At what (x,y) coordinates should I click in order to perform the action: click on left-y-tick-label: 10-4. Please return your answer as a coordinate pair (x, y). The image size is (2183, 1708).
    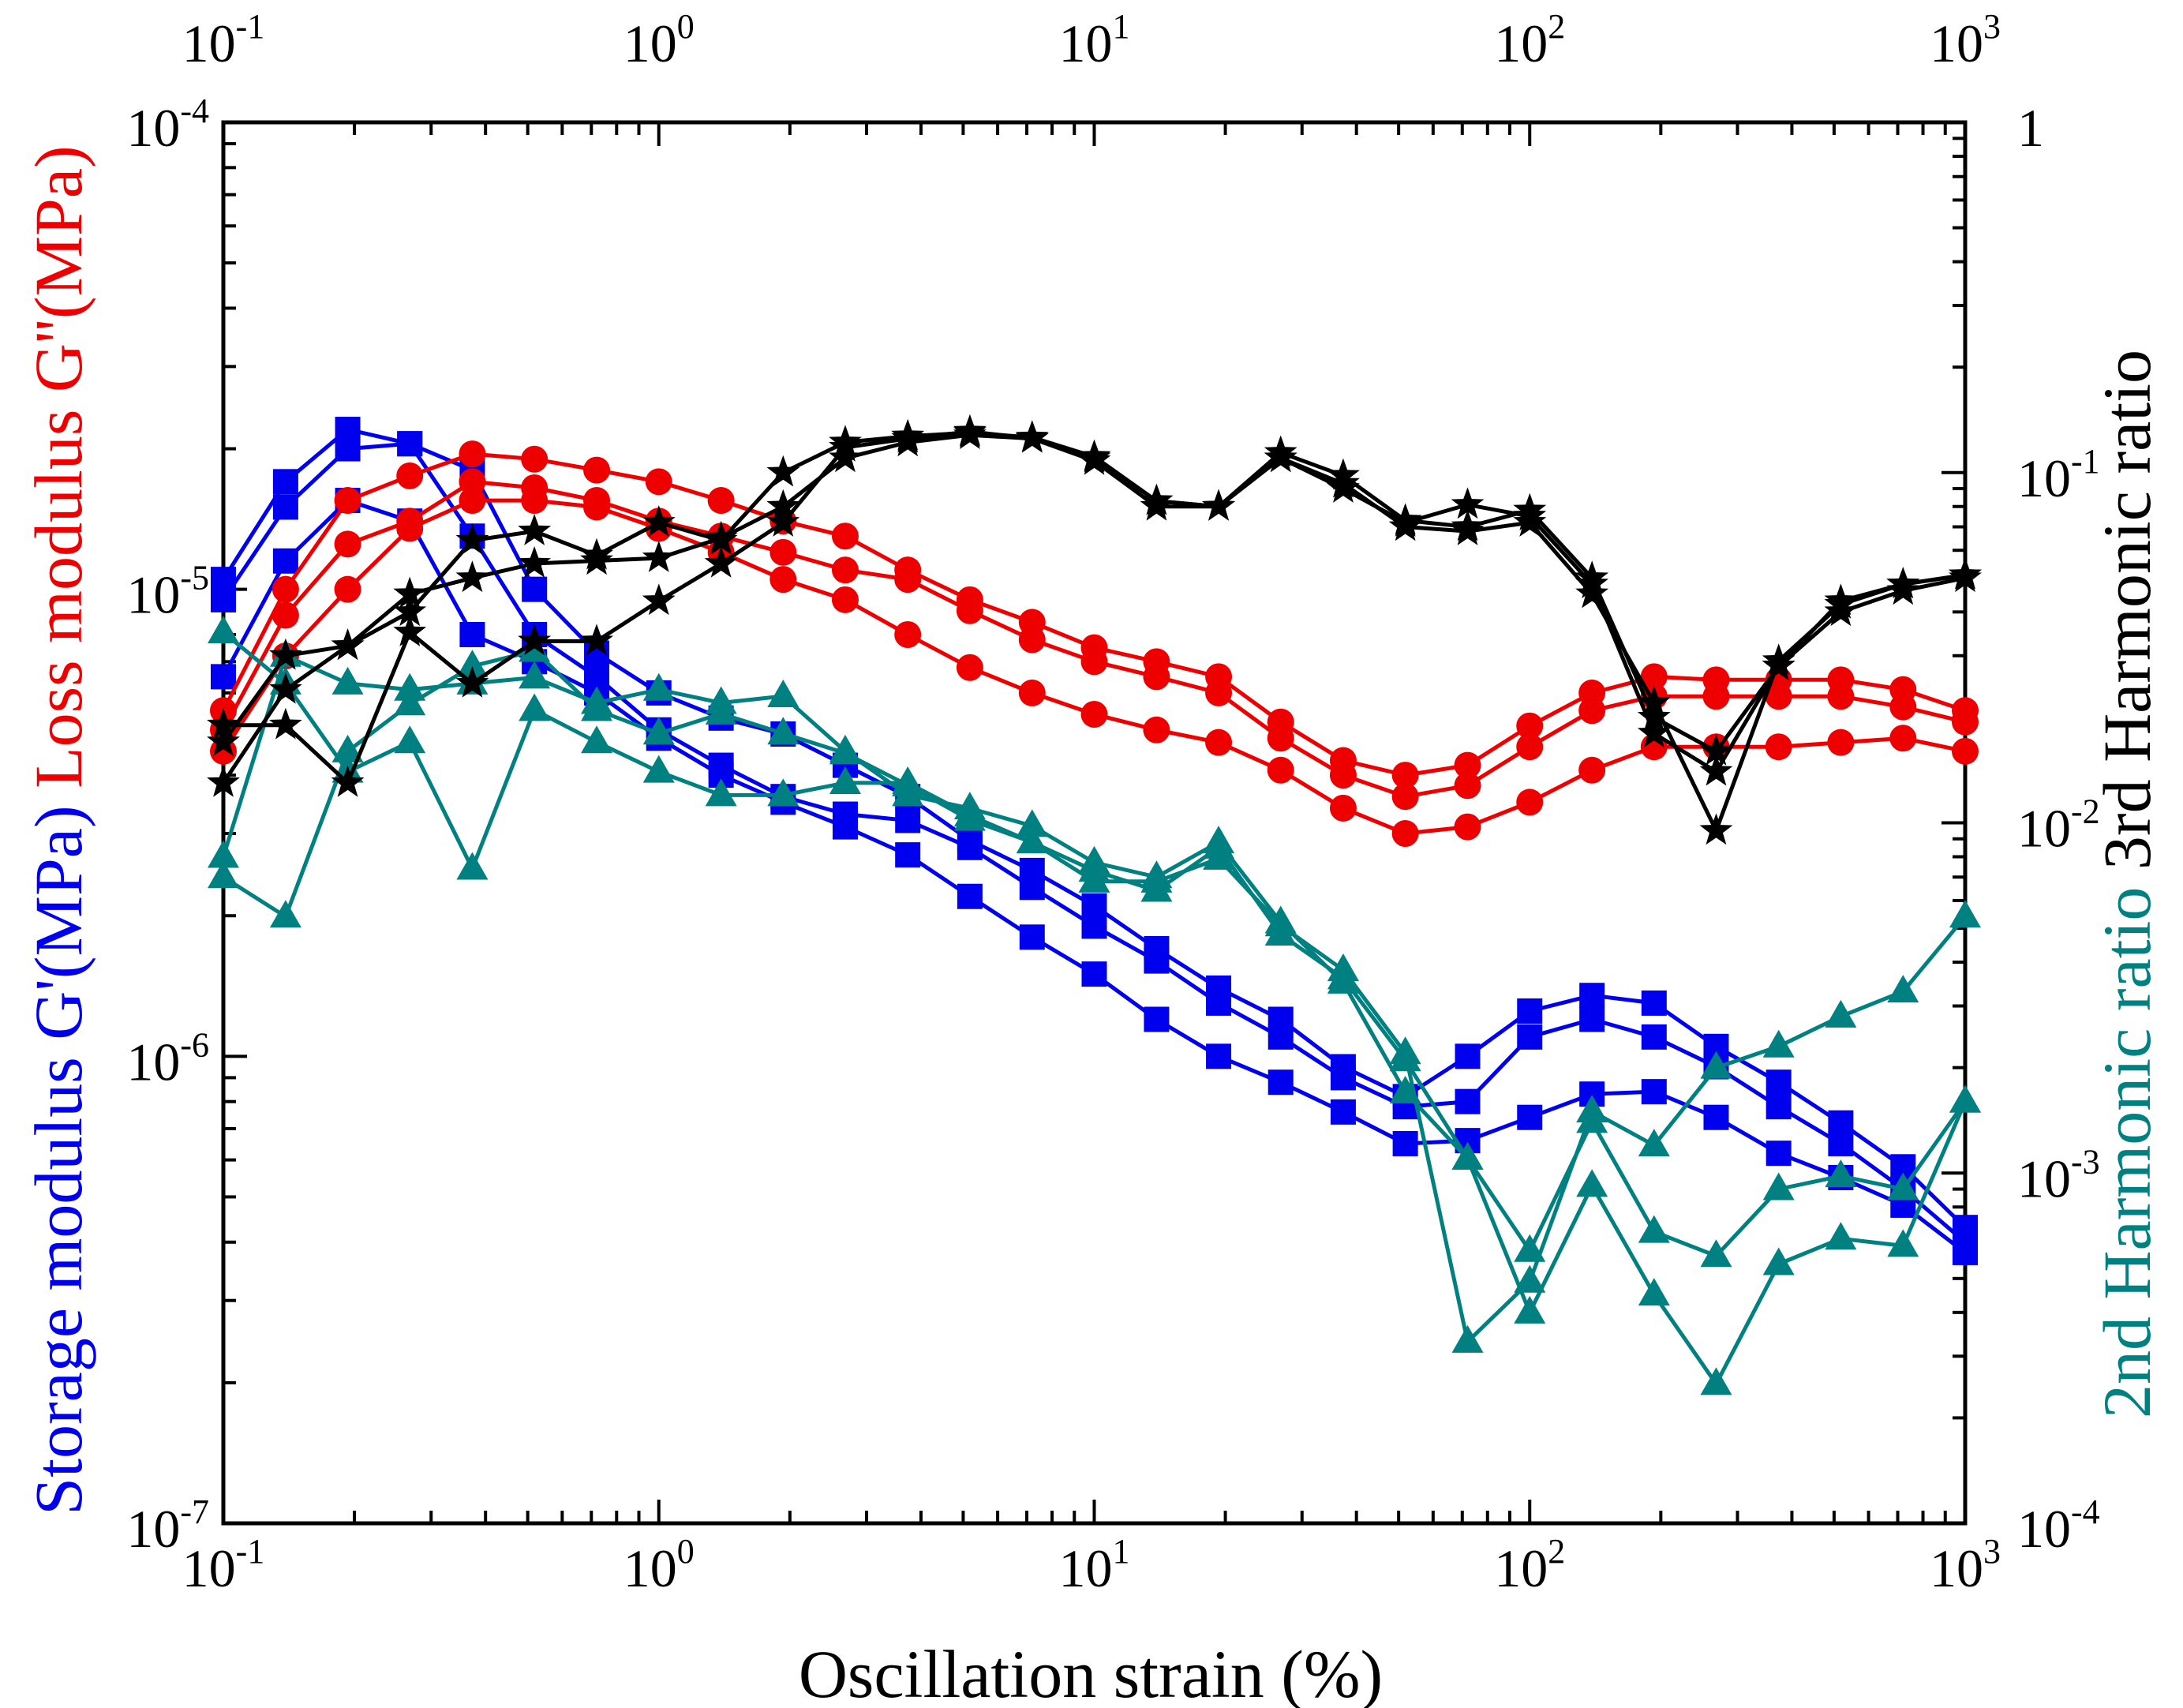
    Looking at the image, I should click on (168, 125).